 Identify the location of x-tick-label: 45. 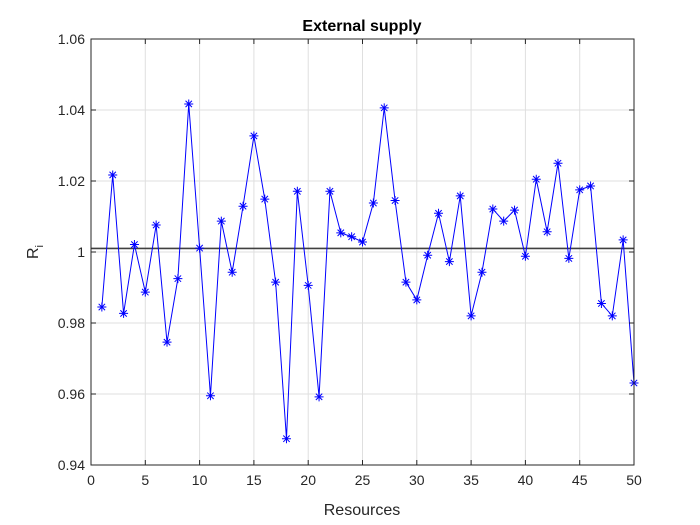
(580, 480).